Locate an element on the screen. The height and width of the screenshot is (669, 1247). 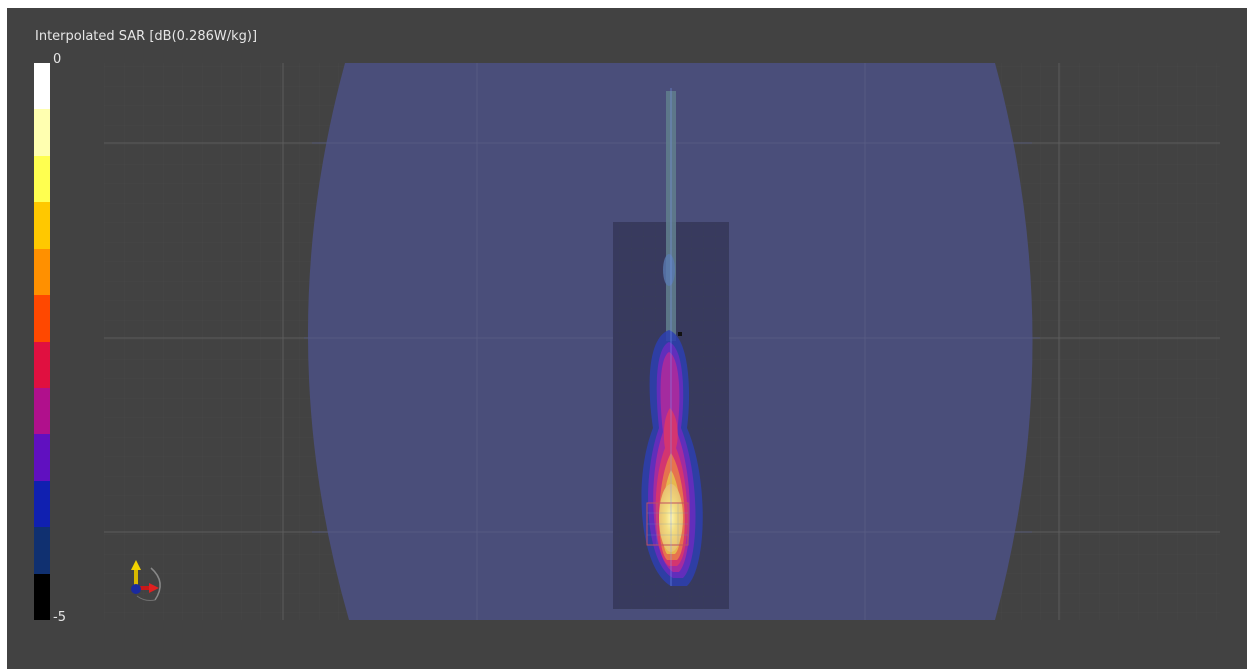
orientation-axes is located at coordinates (147, 579).